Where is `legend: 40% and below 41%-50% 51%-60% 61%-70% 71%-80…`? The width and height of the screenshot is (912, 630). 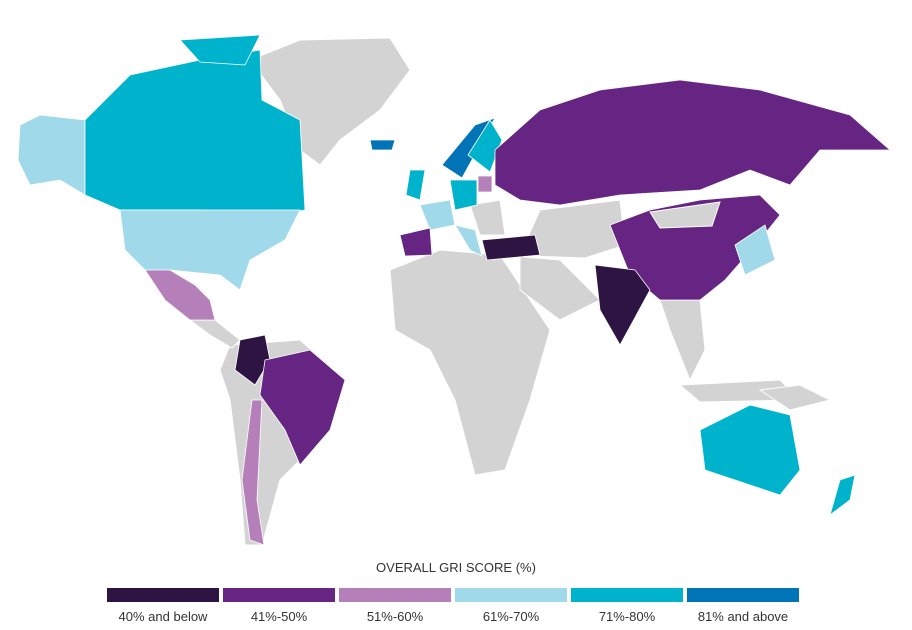 legend: 40% and below 41%-50% 51%-60% 61%-70% 71%-80… is located at coordinates (453, 606).